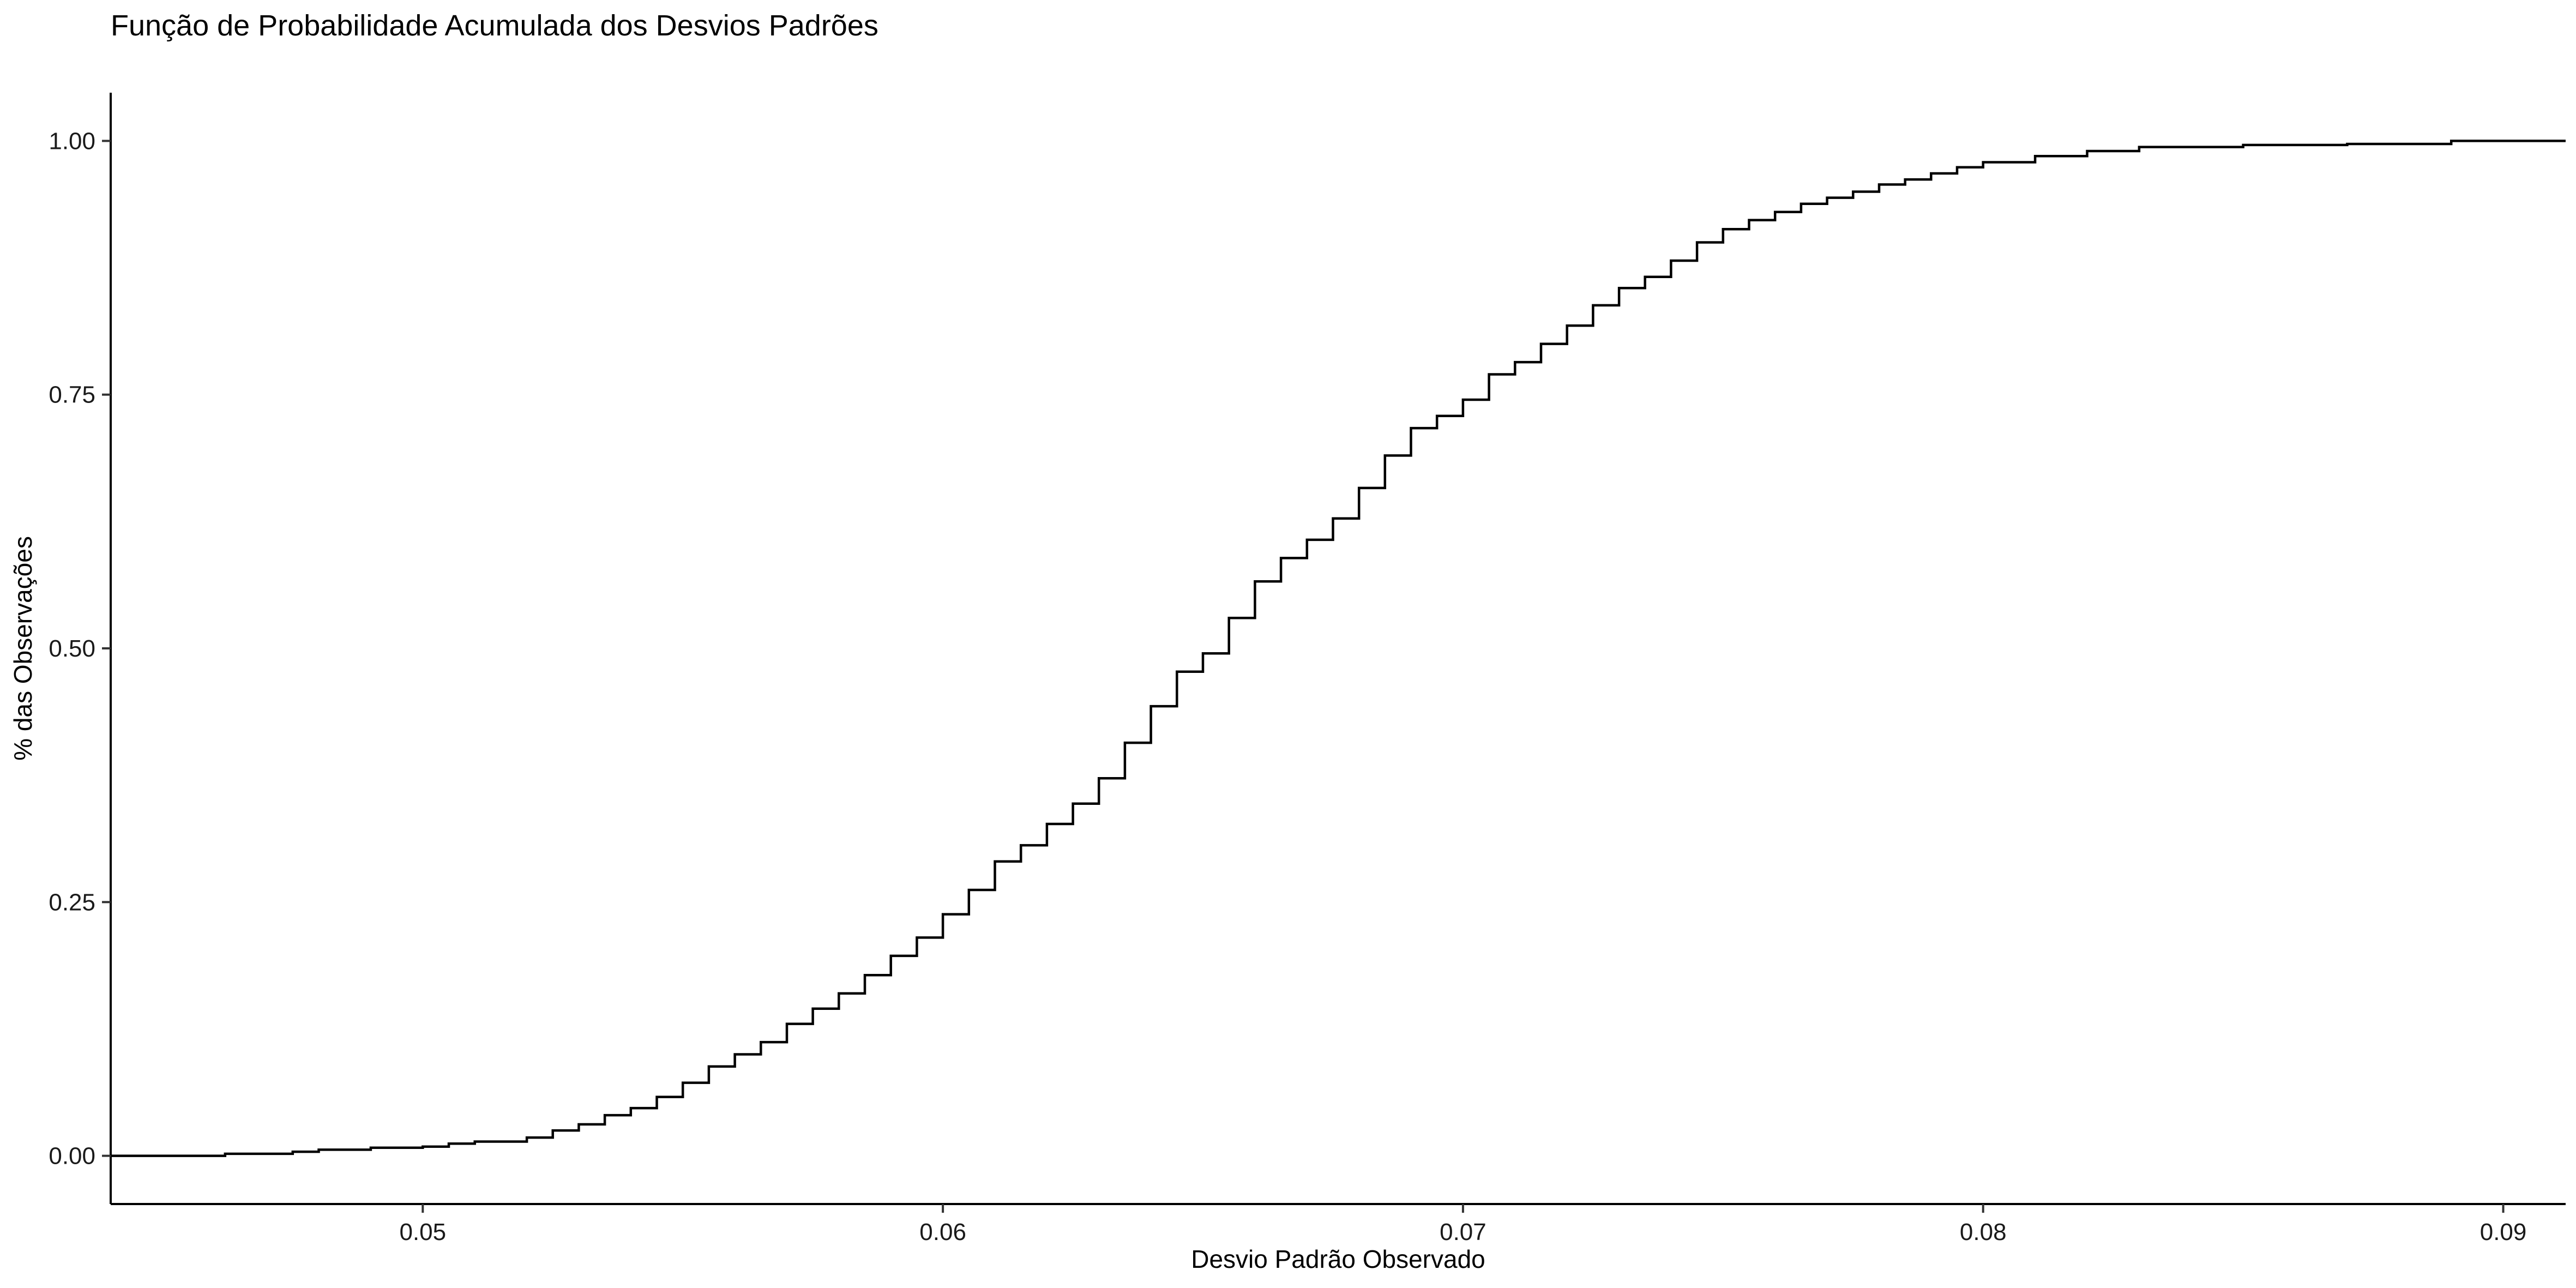  What do you see at coordinates (1463, 1232) in the screenshot?
I see `x-tick-label: 0.07` at bounding box center [1463, 1232].